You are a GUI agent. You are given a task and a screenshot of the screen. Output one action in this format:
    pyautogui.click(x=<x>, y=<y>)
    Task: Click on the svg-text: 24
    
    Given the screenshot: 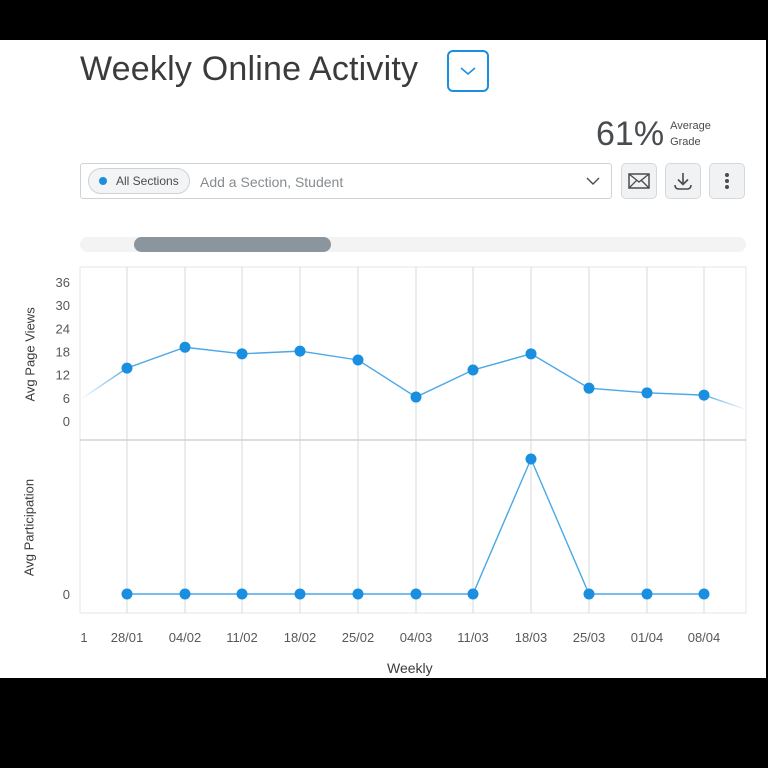 What is the action you would take?
    pyautogui.click(x=63, y=328)
    